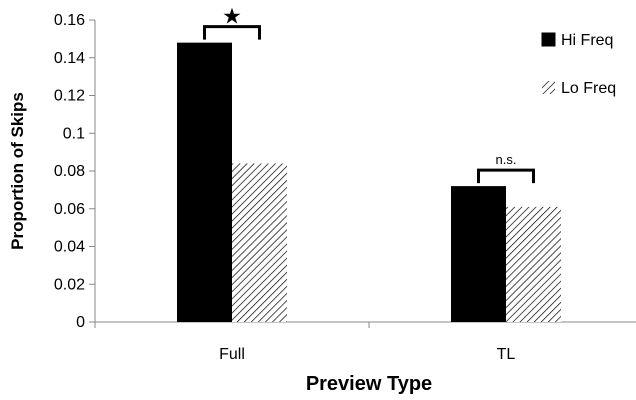  Describe the element at coordinates (369, 384) in the screenshot. I see `x-axis-title: Preview Type` at that location.